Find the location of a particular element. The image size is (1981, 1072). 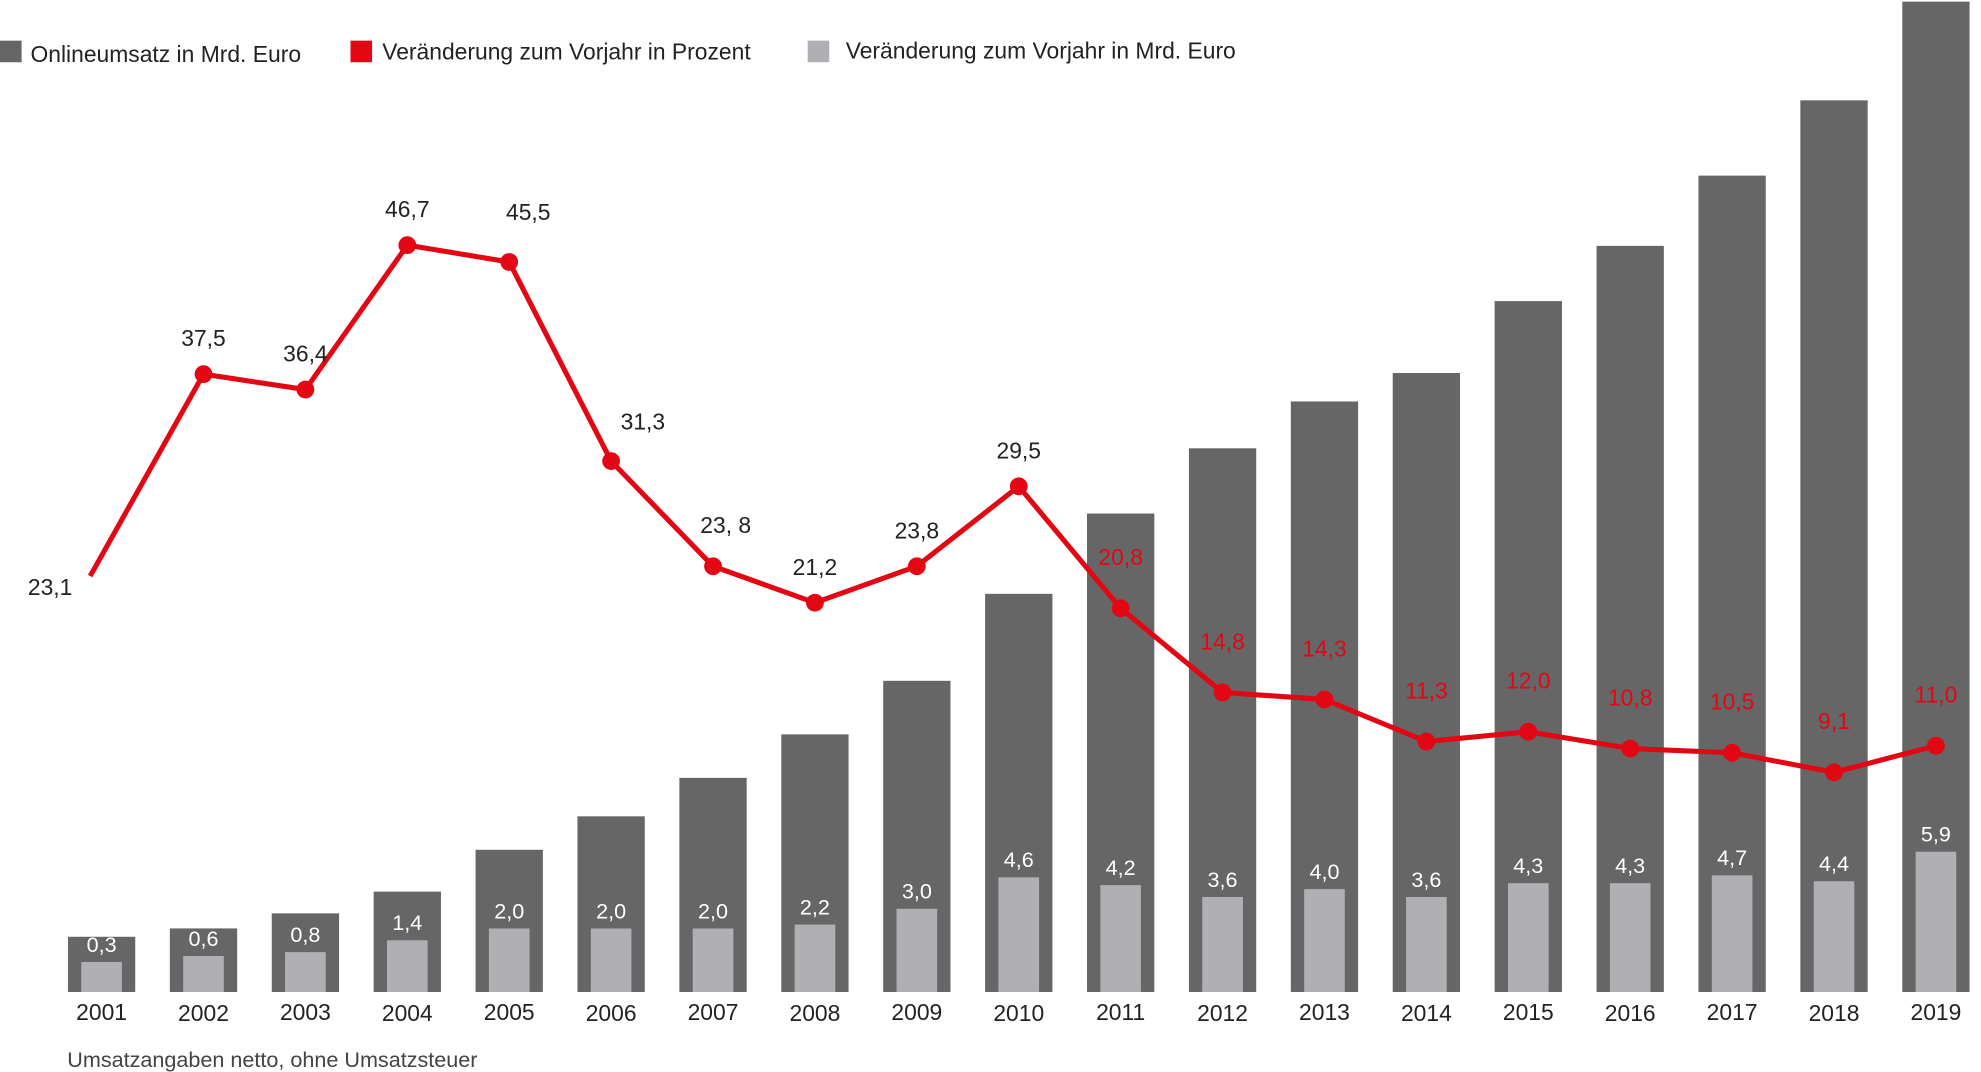

change-eur-label: 0,6 is located at coordinates (203, 938).